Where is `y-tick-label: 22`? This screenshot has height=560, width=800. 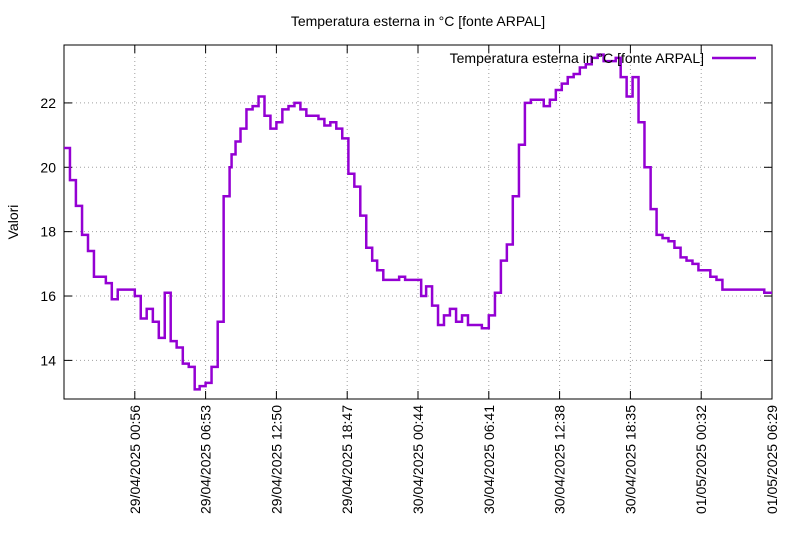 y-tick-label: 22 is located at coordinates (48, 103).